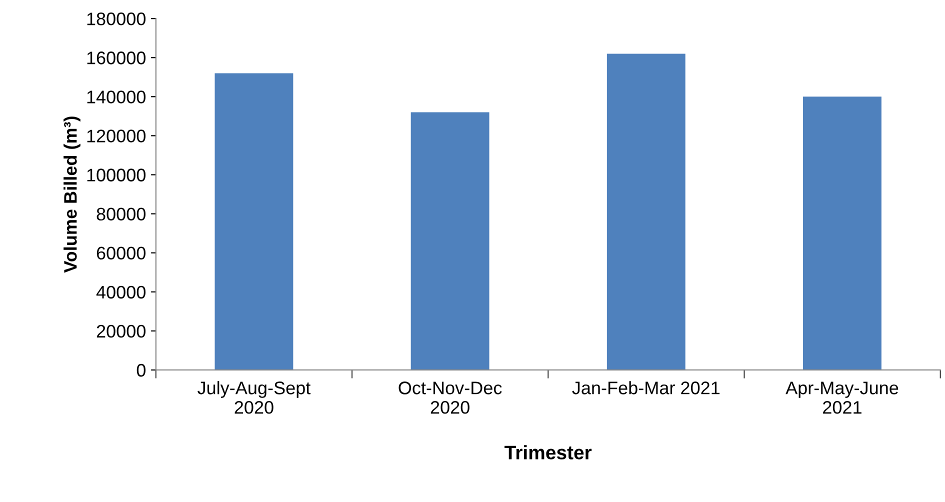 Image resolution: width=945 pixels, height=502 pixels. Describe the element at coordinates (548, 452) in the screenshot. I see `x-axis-title: Trimester` at that location.